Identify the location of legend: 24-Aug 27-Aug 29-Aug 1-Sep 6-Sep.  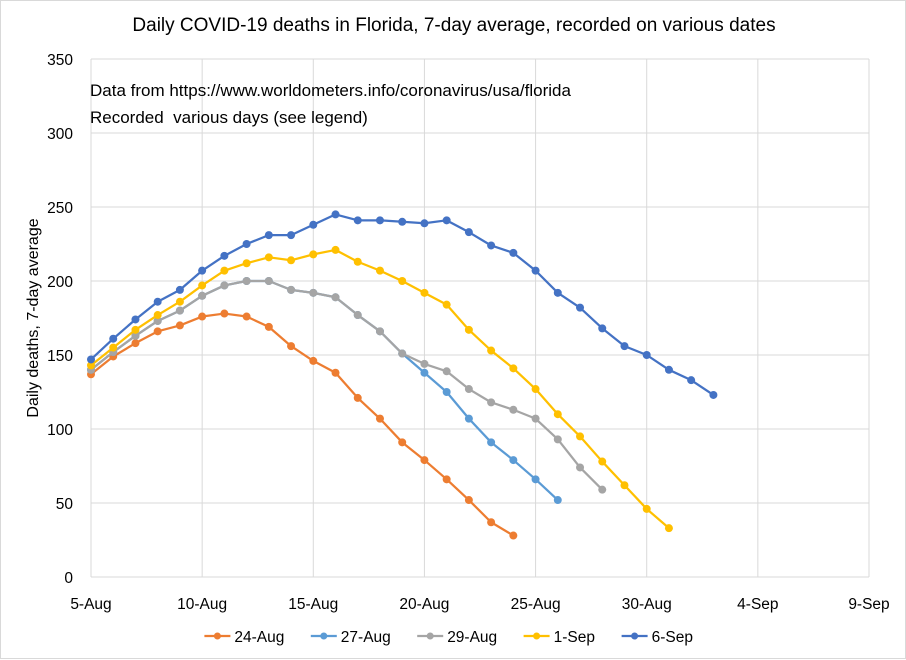
(448, 637).